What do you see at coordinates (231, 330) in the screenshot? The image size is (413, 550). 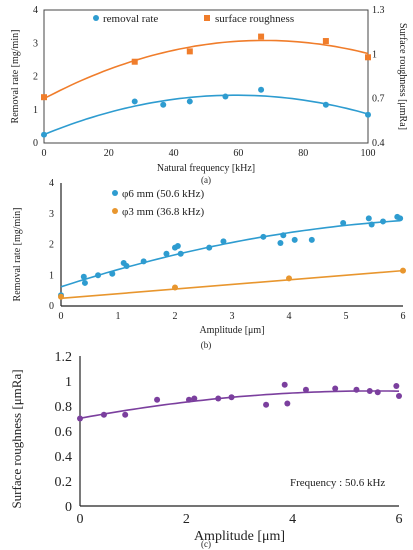 I see `panel-b-x-axis-label: Amplitude [μm]` at bounding box center [231, 330].